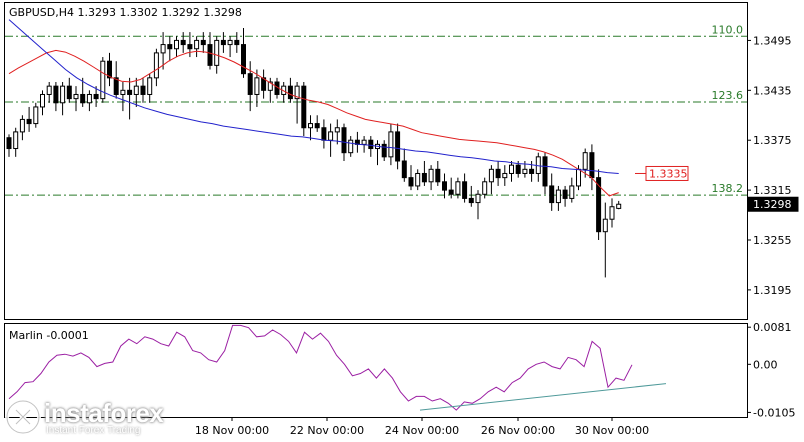 This screenshot has height=442, width=804. I want to click on watermark-tagline: Instant Forex Trading, so click(93, 430).